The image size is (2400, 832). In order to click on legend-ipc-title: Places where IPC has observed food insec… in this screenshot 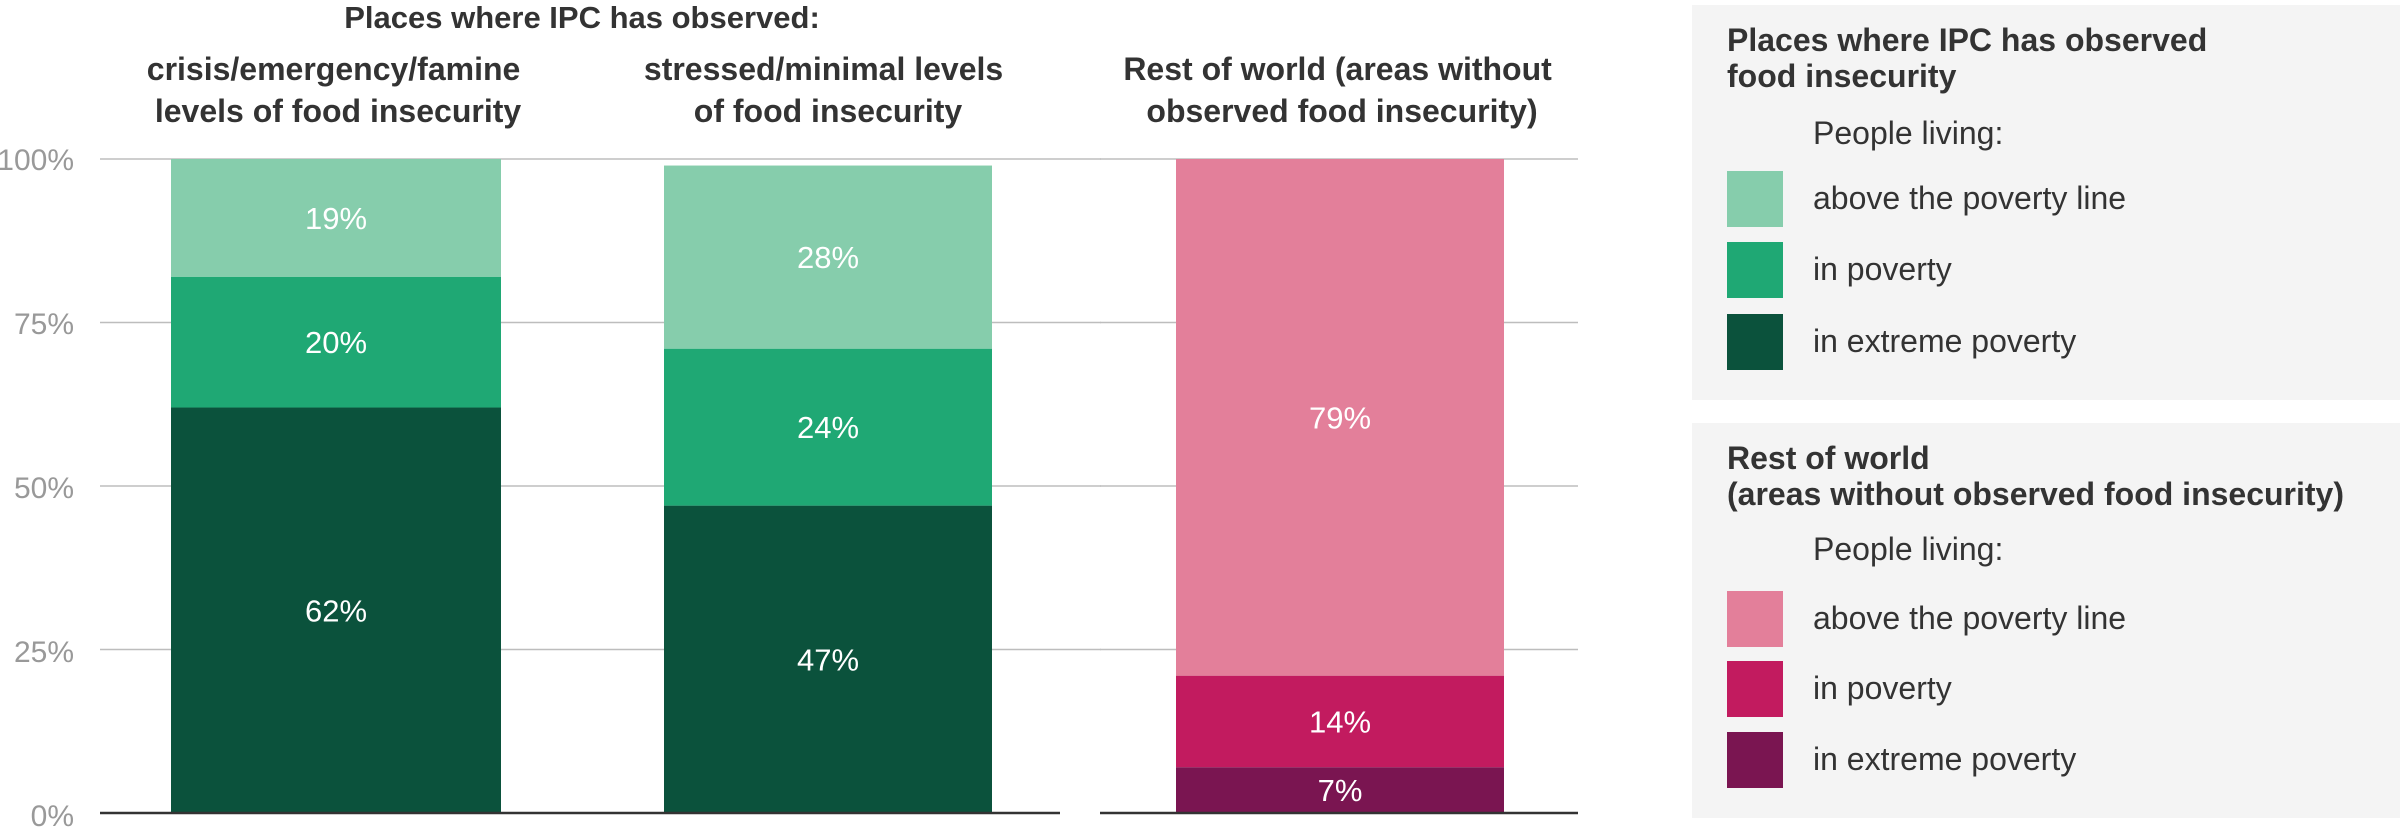, I will do `click(1967, 58)`.